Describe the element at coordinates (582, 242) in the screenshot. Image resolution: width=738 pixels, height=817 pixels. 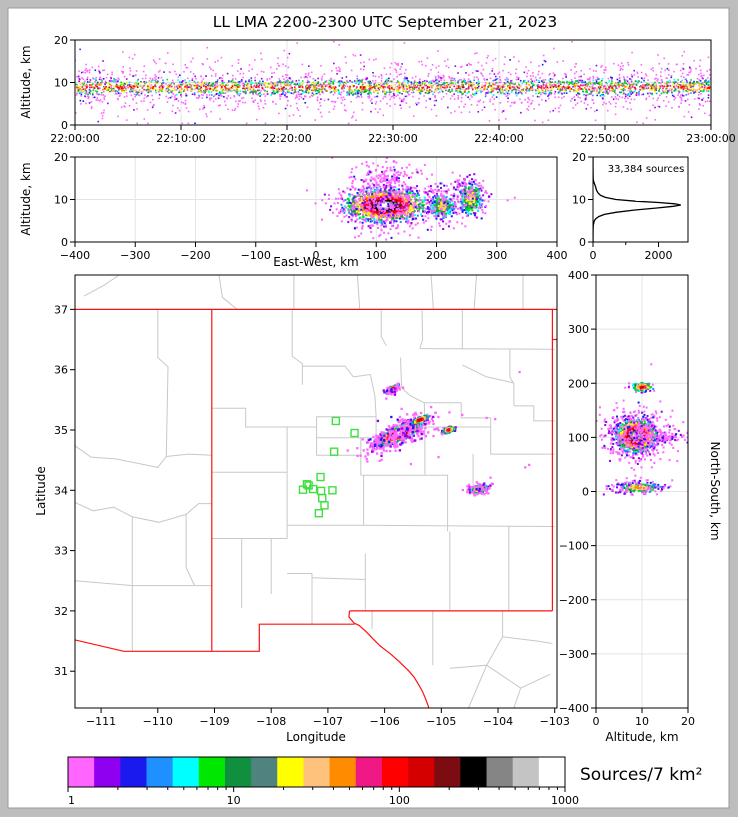
I see `hist-y-tick-label: 0` at that location.